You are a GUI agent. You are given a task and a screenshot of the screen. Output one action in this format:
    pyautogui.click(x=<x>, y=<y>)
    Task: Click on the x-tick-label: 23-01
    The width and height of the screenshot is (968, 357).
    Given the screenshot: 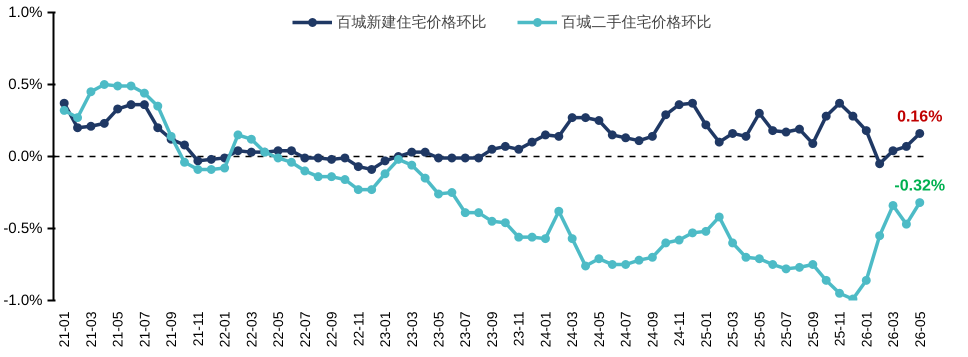 What is the action you would take?
    pyautogui.click(x=385, y=329)
    